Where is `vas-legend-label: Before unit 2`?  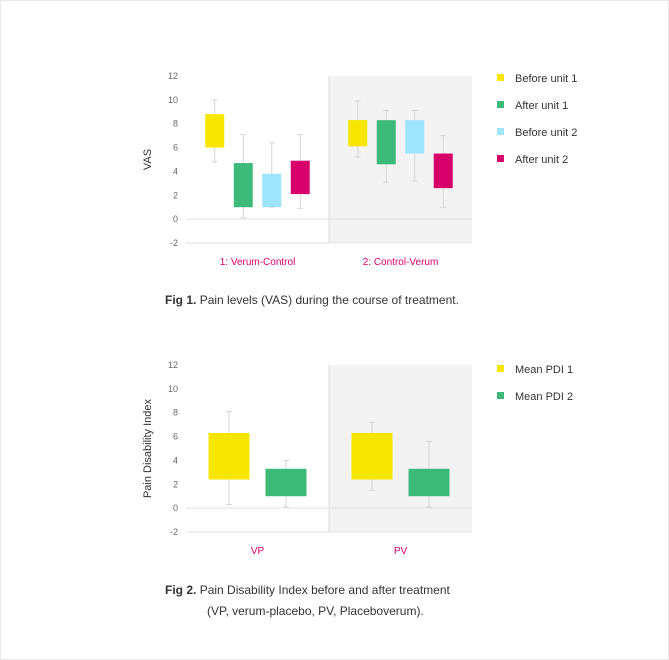 vas-legend-label: Before unit 2 is located at coordinates (546, 133).